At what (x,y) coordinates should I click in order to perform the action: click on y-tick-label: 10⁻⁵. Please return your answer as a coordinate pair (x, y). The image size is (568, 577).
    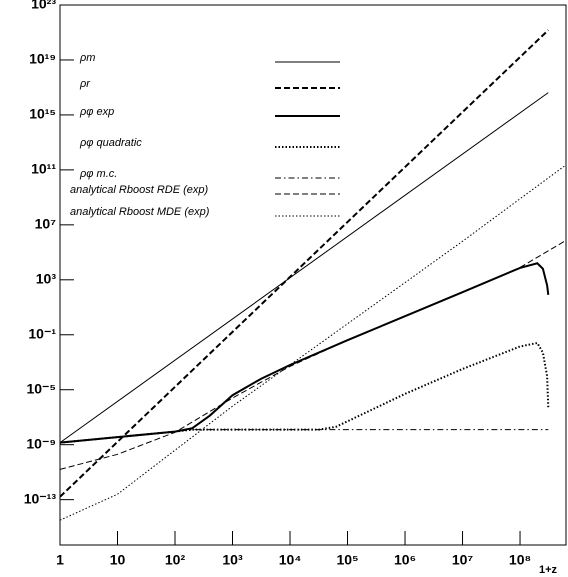
    Looking at the image, I should click on (41, 388).